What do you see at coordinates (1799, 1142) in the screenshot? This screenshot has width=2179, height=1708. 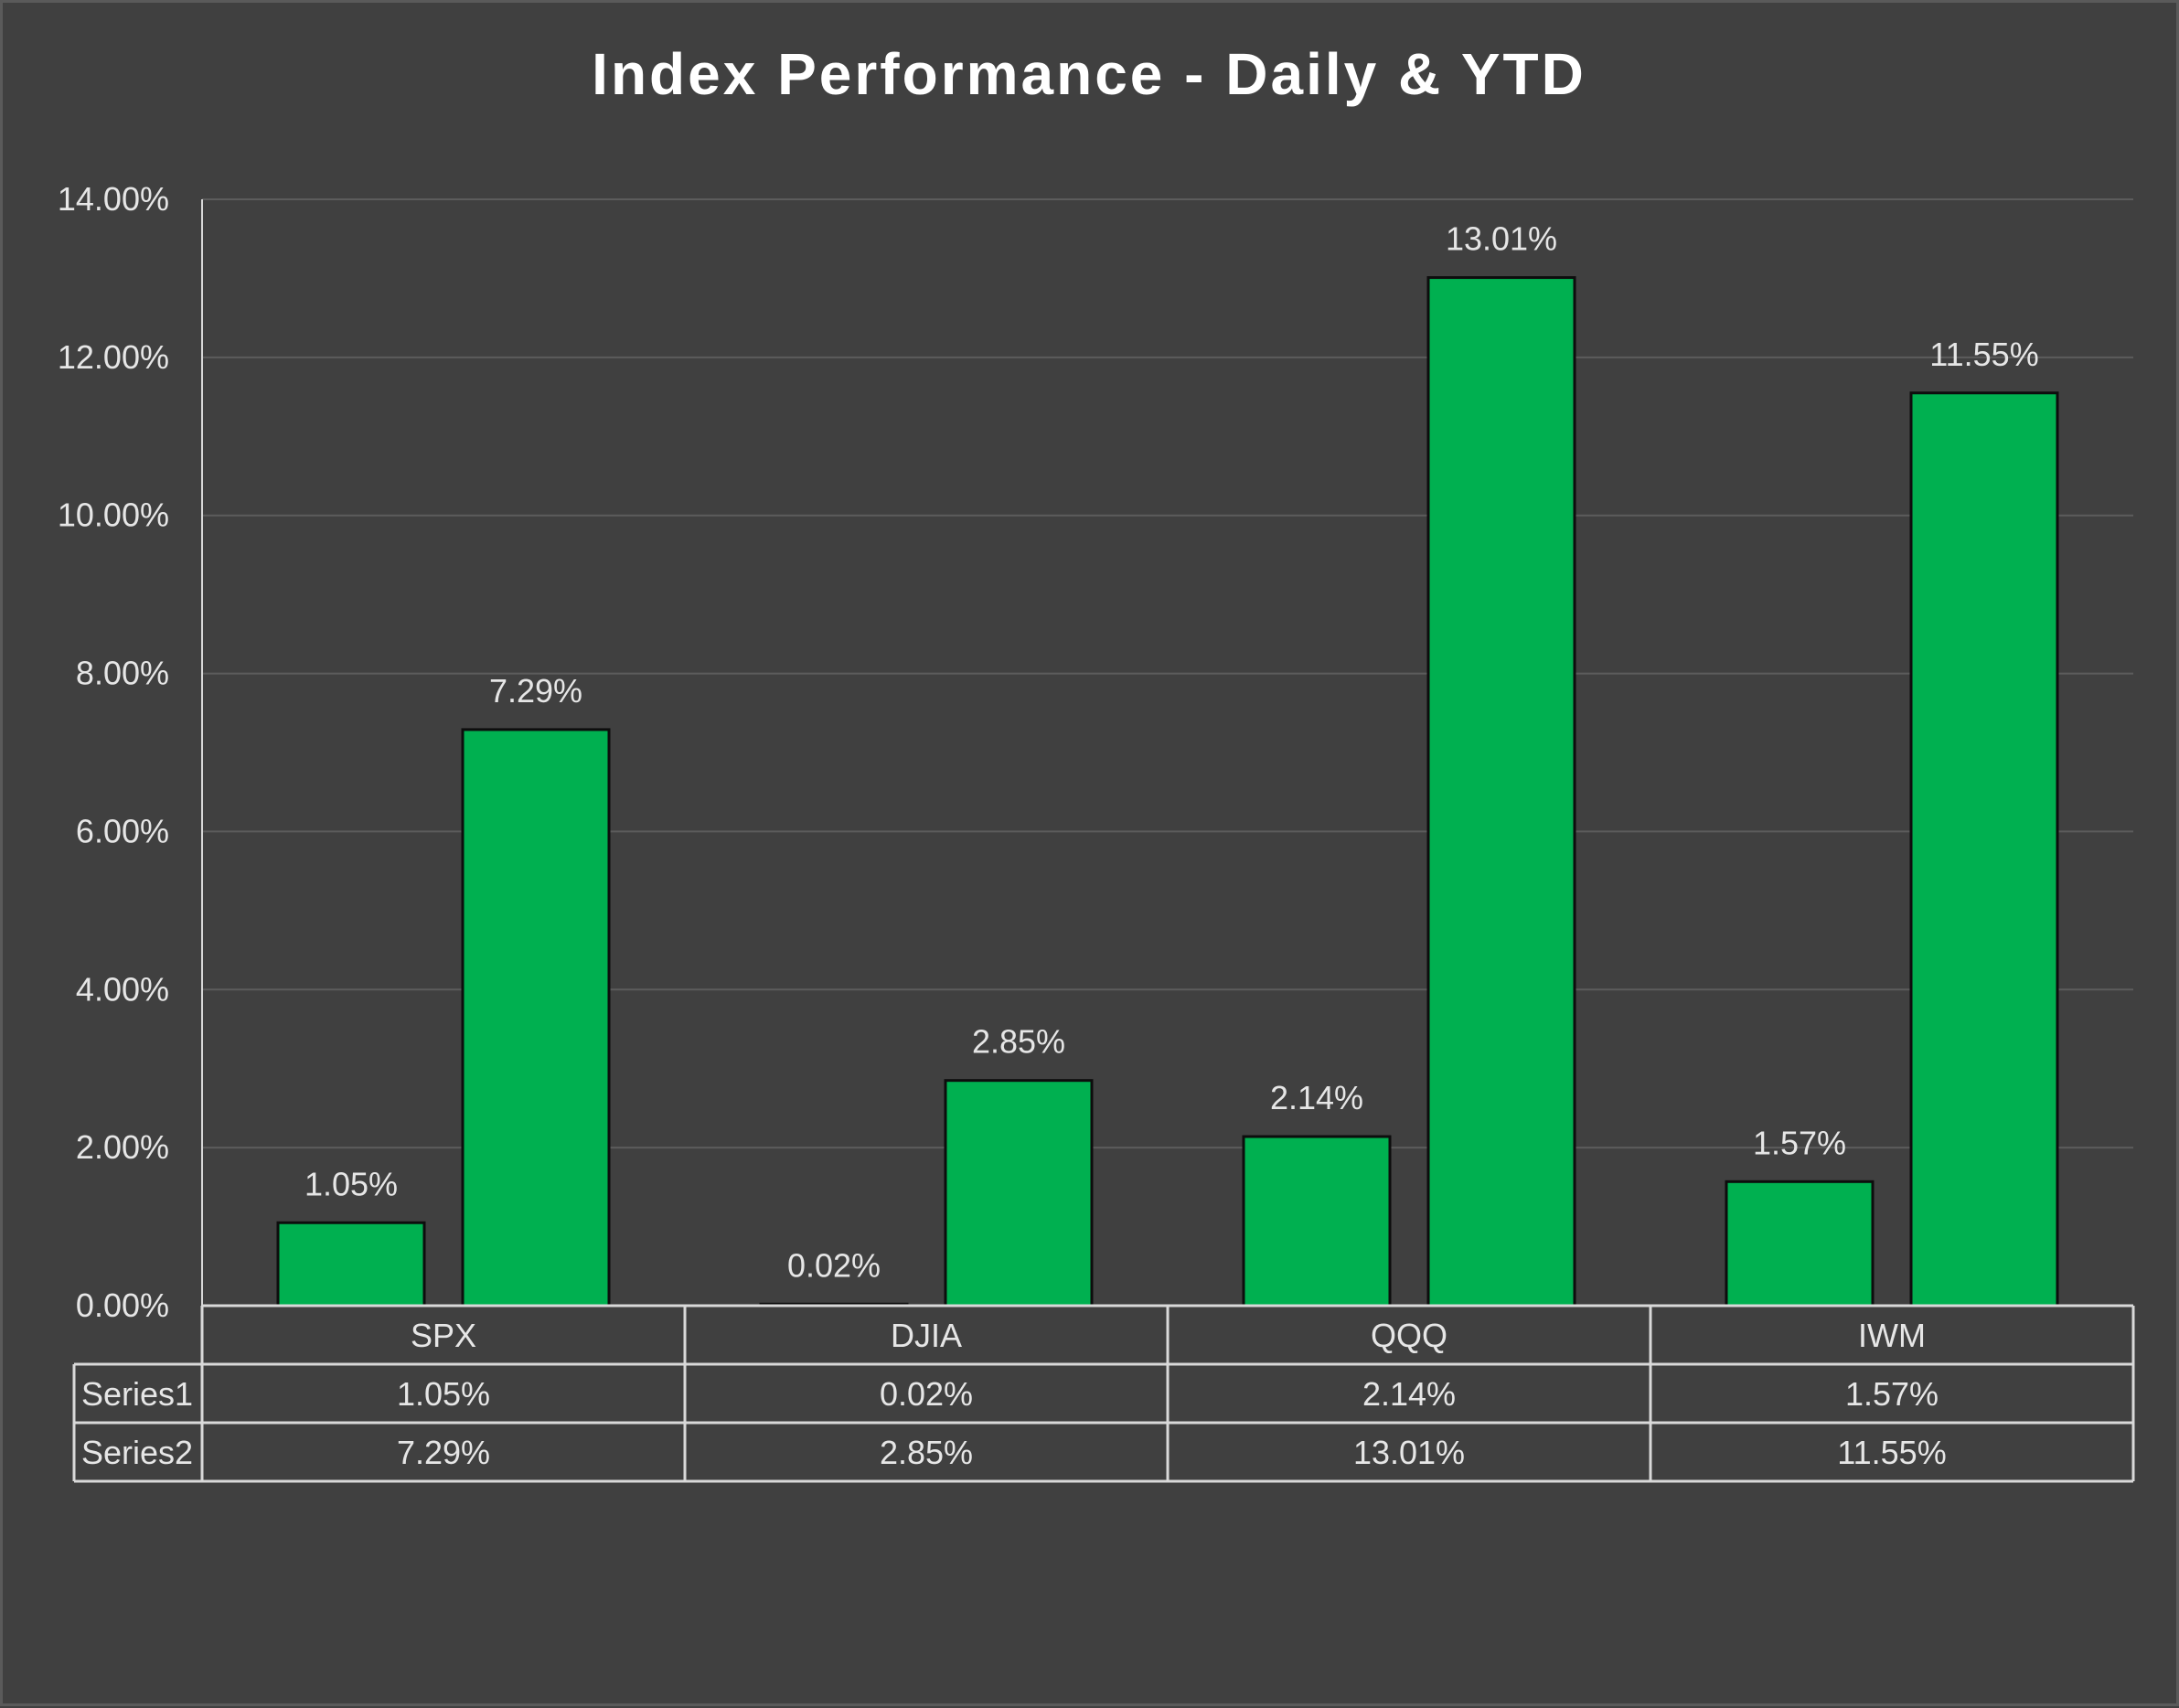 I see `data-label: 1.57%` at bounding box center [1799, 1142].